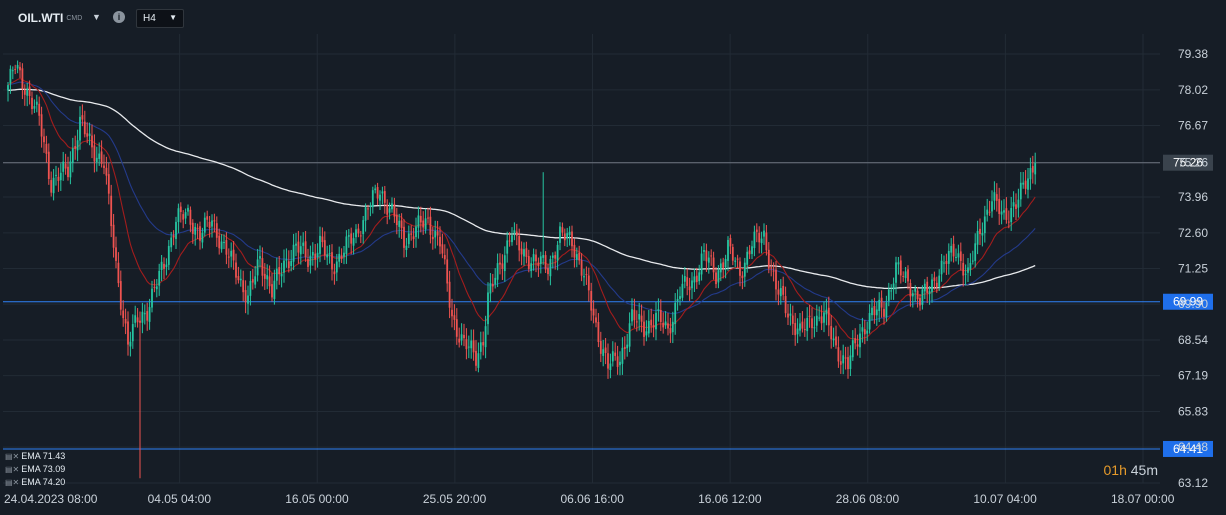 This screenshot has width=1226, height=515. What do you see at coordinates (160, 18) in the screenshot?
I see `timeframe-select: H4 ▼` at bounding box center [160, 18].